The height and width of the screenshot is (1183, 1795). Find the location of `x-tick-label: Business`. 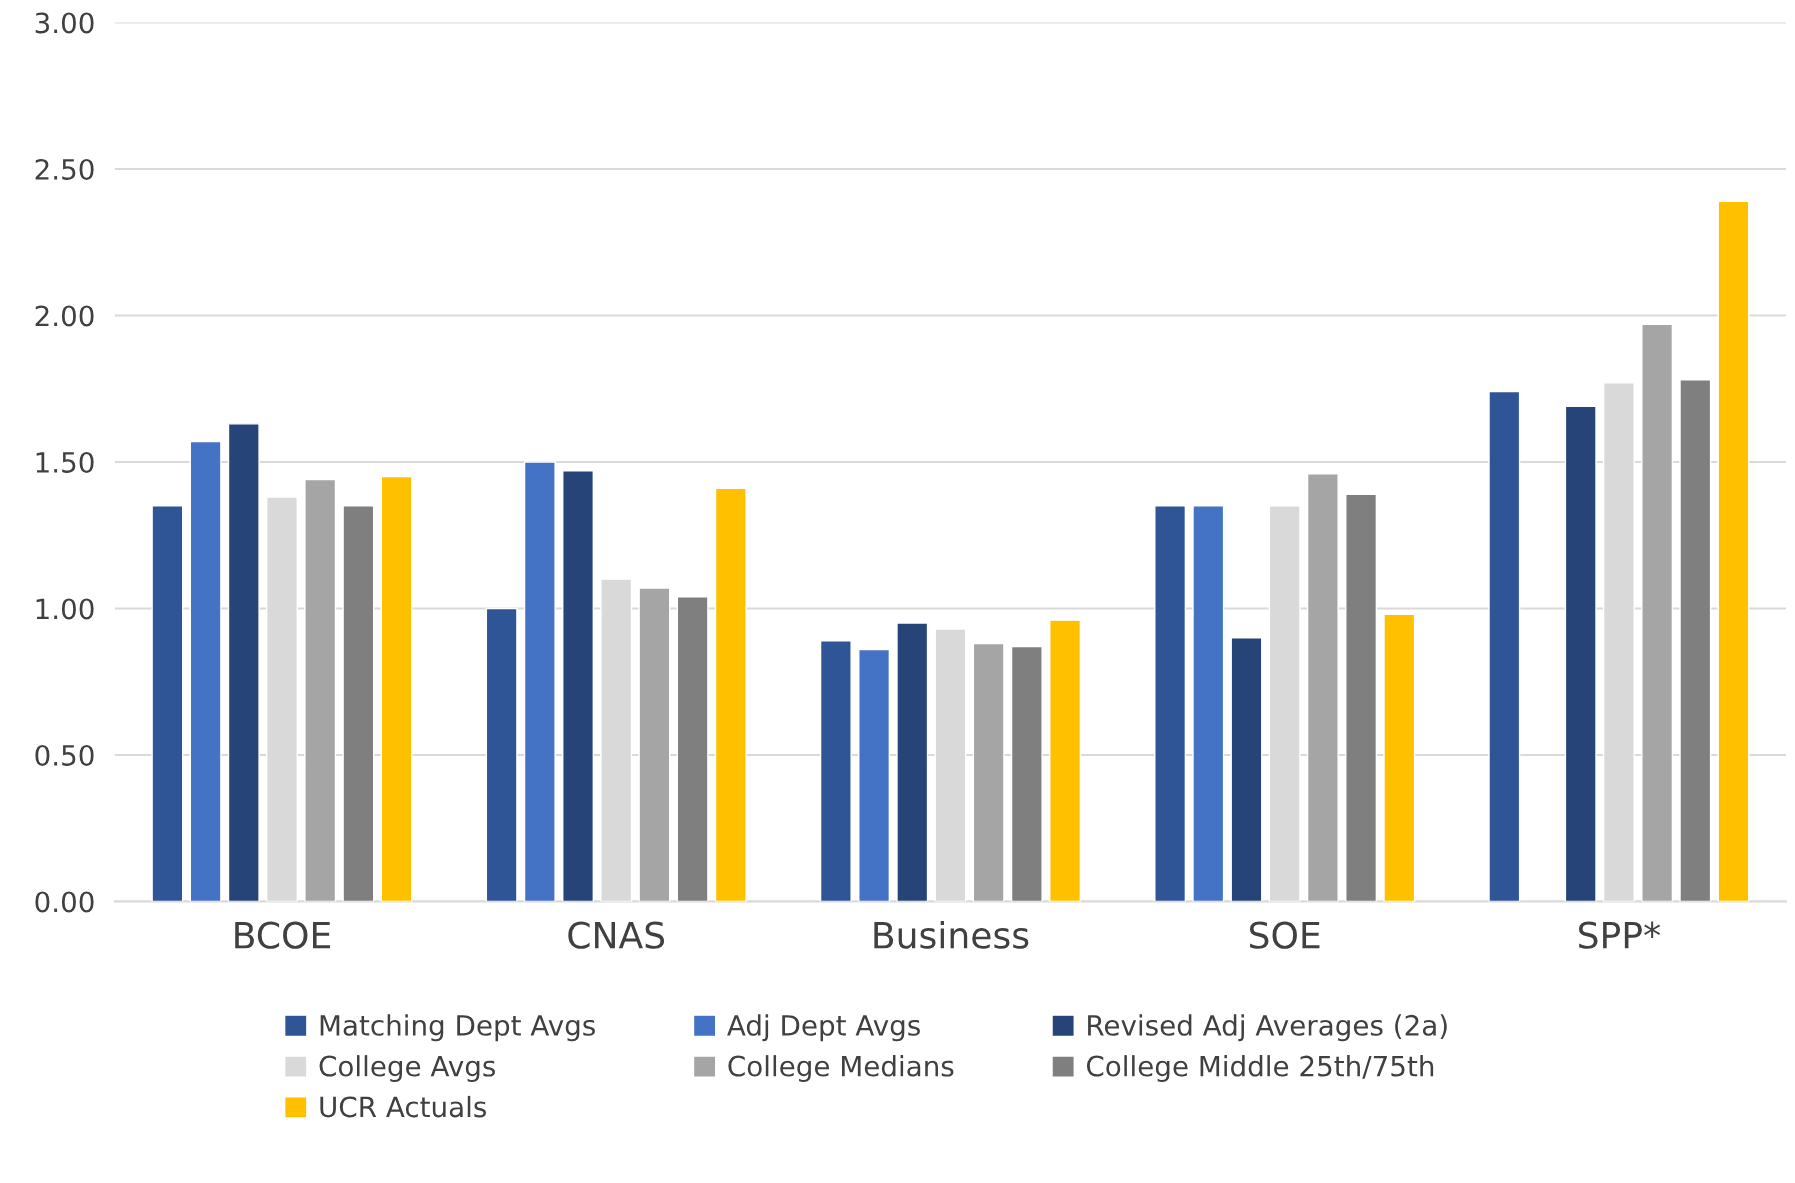

x-tick-label: Business is located at coordinates (951, 934).